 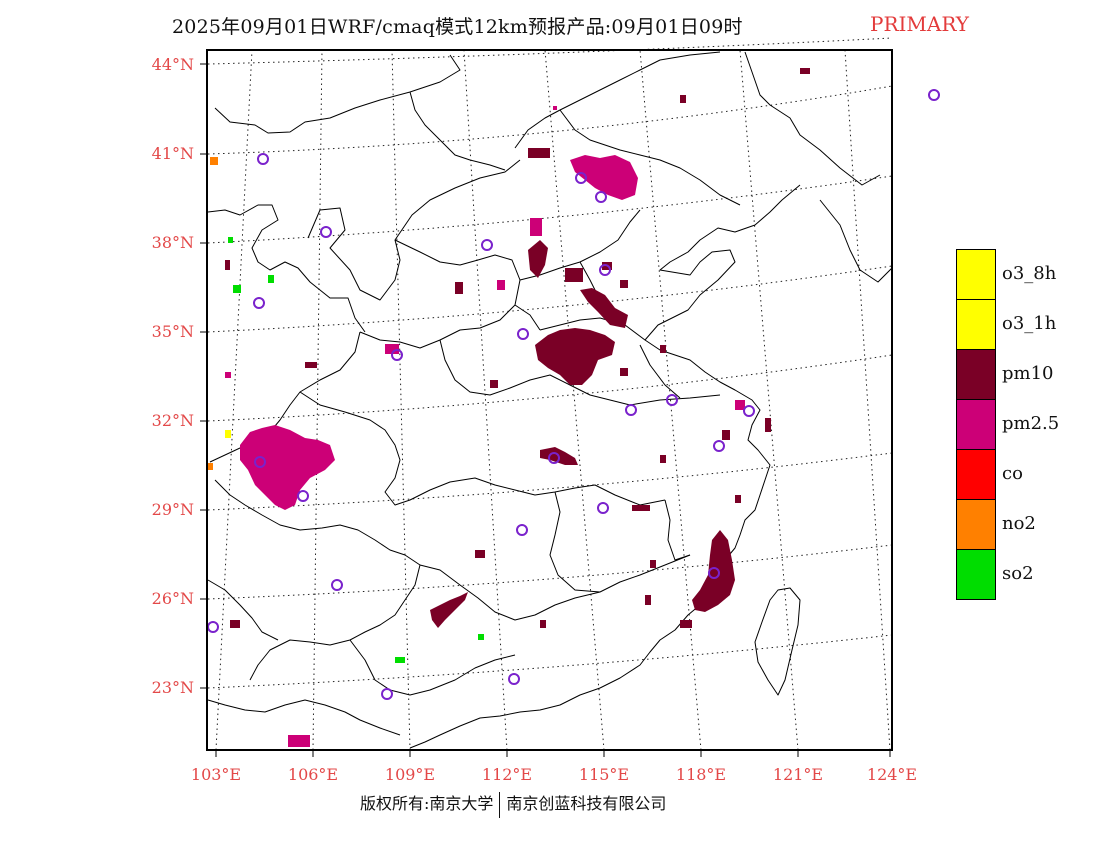 I want to click on so2-area, so click(x=356, y=450).